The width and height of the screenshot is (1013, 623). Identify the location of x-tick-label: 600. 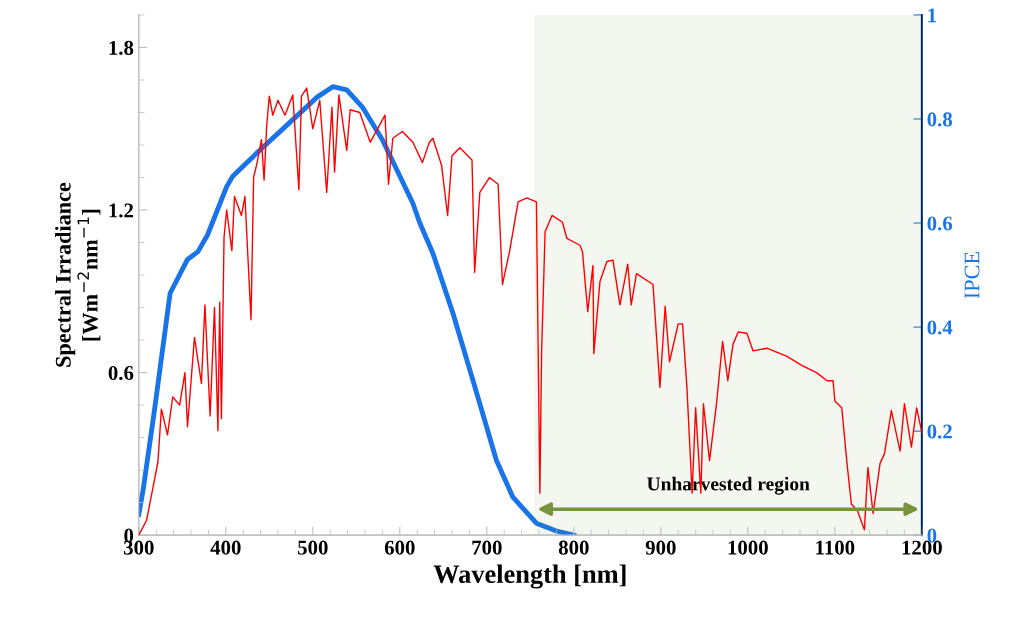
(399, 547).